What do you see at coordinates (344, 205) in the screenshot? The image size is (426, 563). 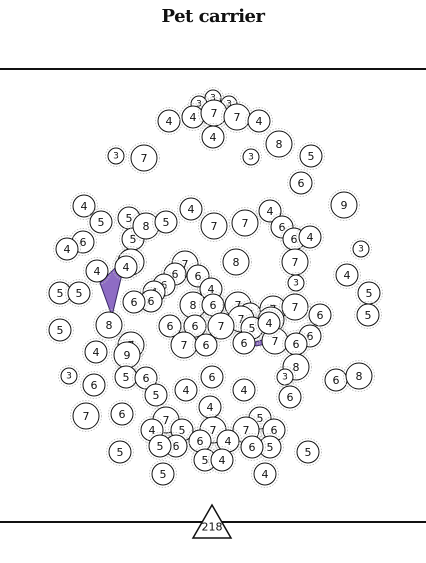 I see `number-piece: 9` at bounding box center [344, 205].